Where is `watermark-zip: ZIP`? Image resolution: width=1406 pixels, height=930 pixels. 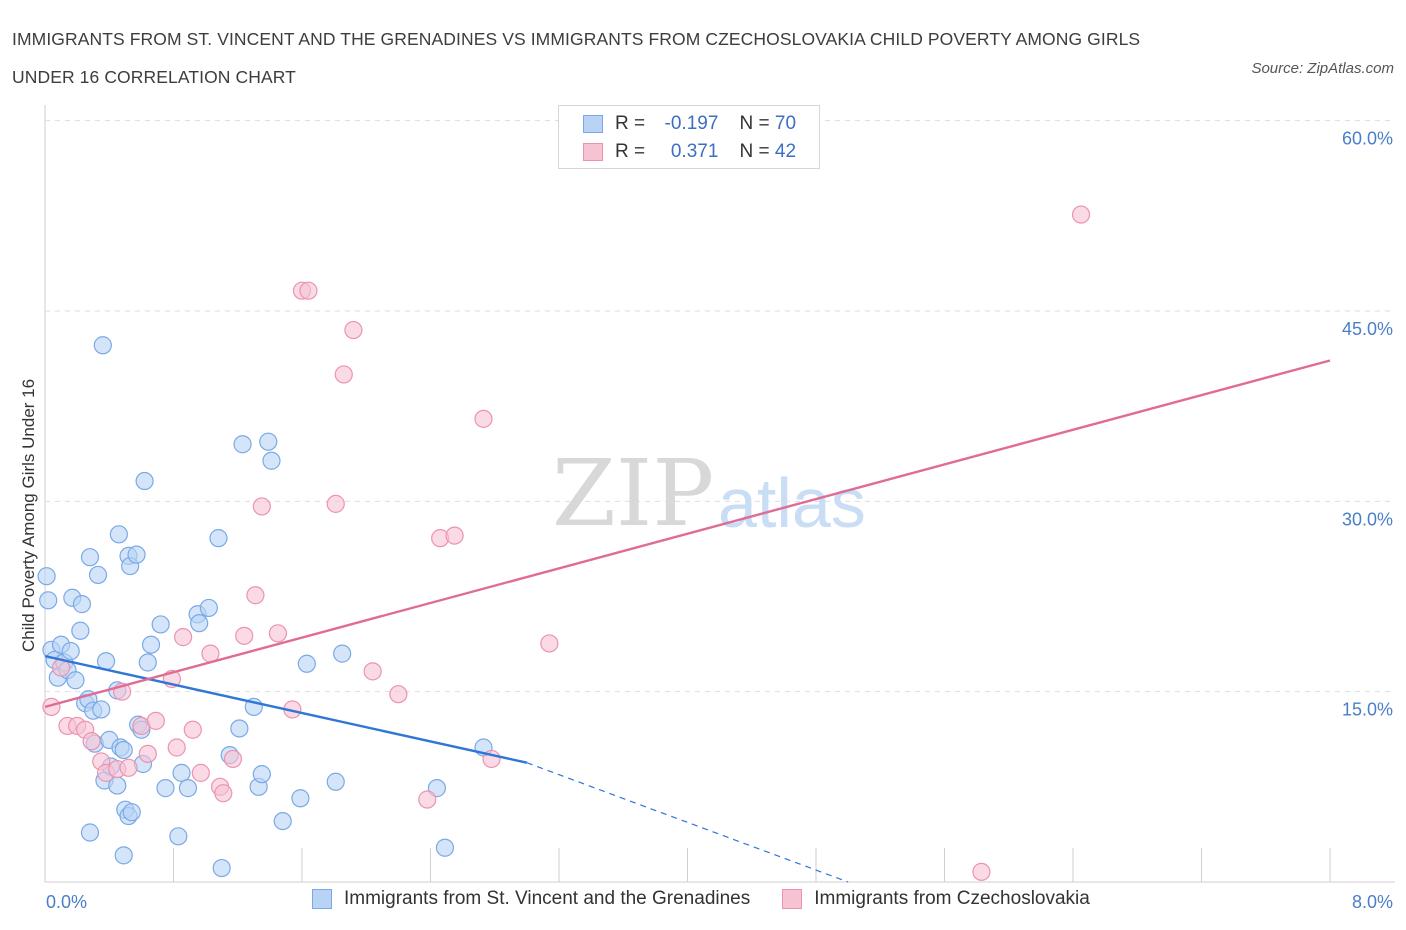 watermark-zip: ZIP is located at coordinates (633, 493).